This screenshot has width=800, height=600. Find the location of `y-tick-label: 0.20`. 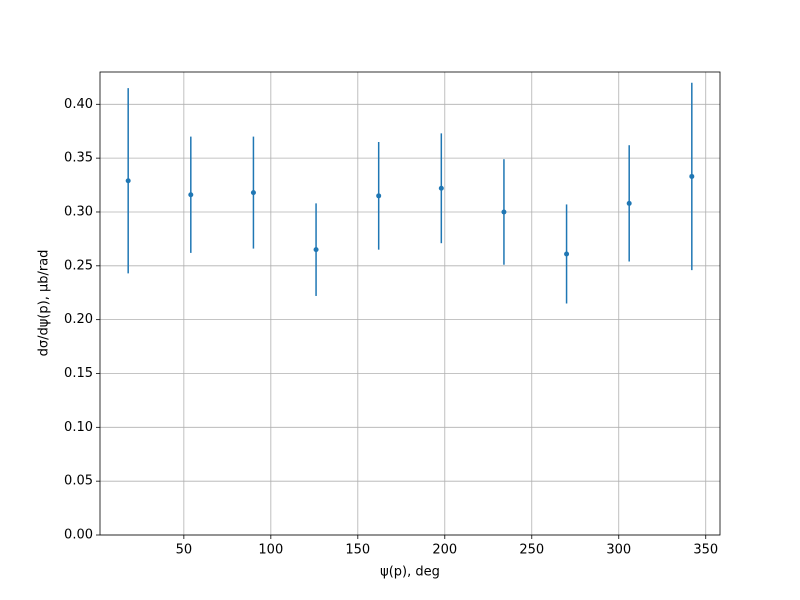

y-tick-label: 0.20 is located at coordinates (78, 319).